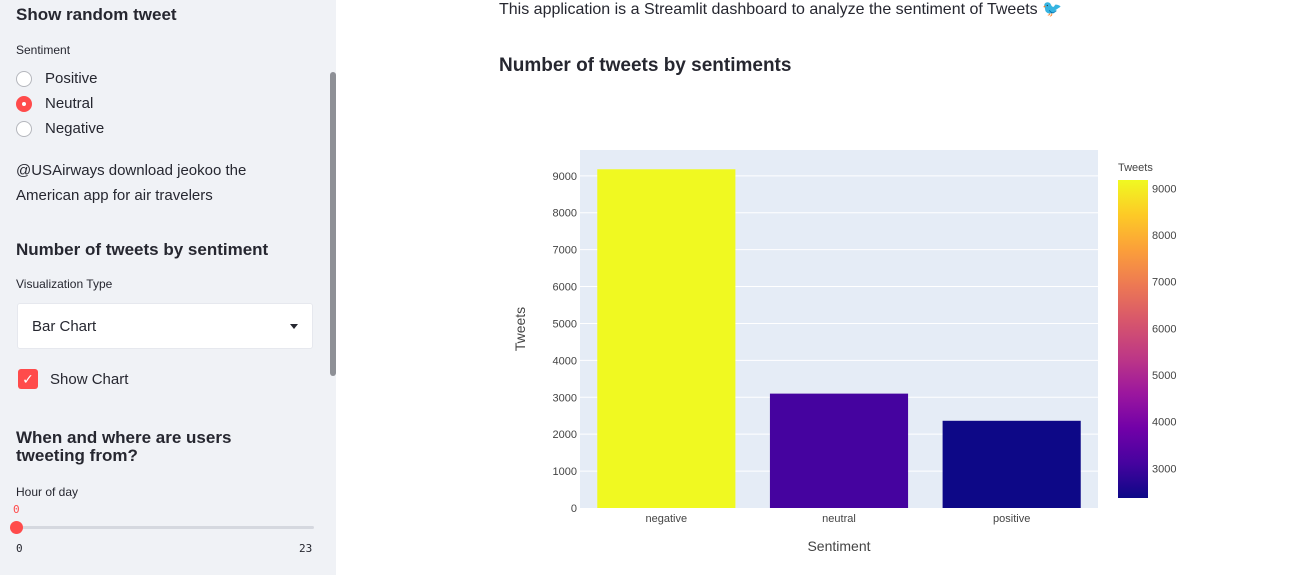 The image size is (1303, 575). I want to click on chart-heading: Number of tweets by sentiments, so click(645, 65).